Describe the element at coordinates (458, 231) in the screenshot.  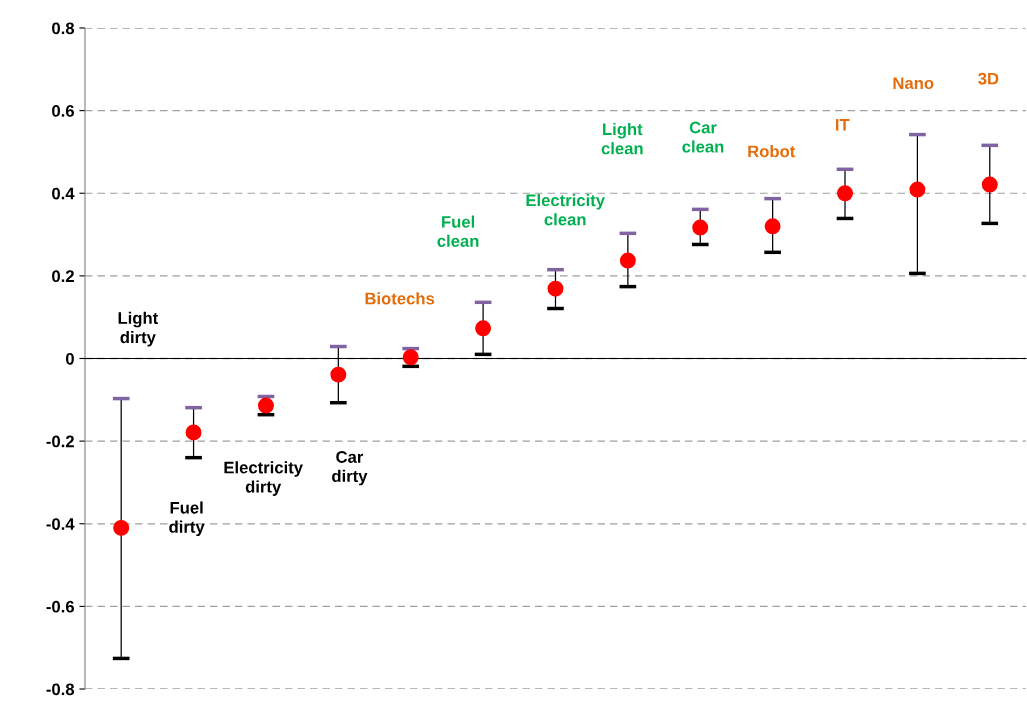
I see `annotation: Fuel clean` at that location.